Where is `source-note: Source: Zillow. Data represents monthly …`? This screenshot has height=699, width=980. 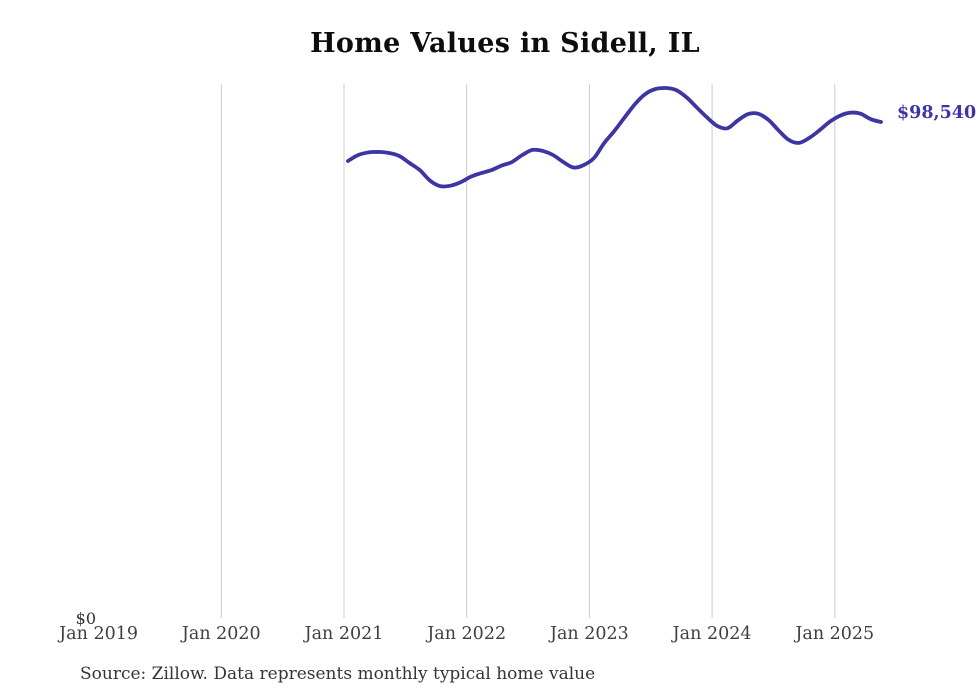 source-note: Source: Zillow. Data represents monthly … is located at coordinates (338, 674).